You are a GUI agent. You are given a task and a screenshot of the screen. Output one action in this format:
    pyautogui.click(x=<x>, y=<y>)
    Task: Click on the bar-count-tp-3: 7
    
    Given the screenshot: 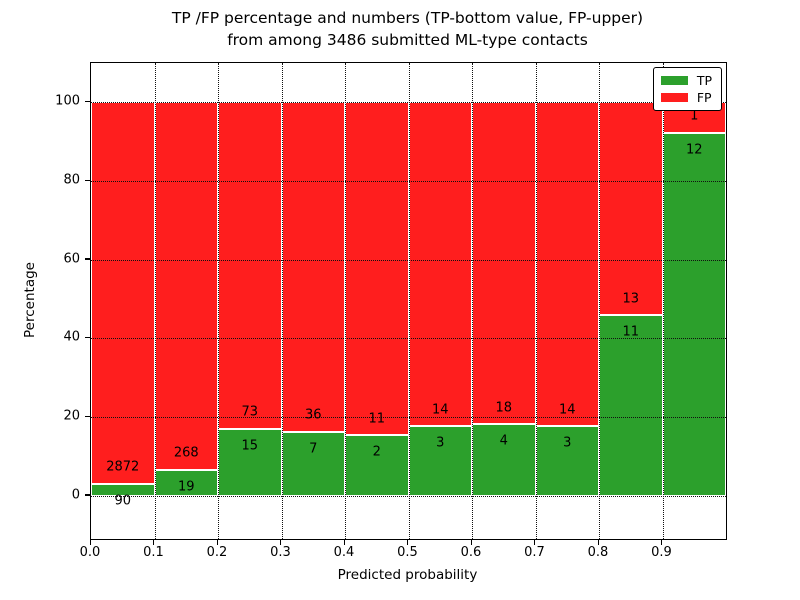 What is the action you would take?
    pyautogui.click(x=313, y=449)
    